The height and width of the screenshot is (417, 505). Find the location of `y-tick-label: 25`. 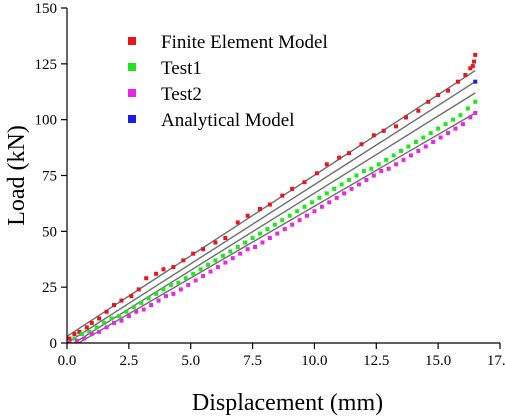

y-tick-label: 25 is located at coordinates (49, 288).